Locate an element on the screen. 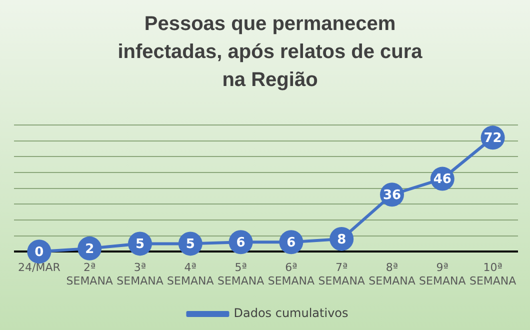 Image resolution: width=530 pixels, height=330 pixels. x-tick-label: 6ª SEMANA is located at coordinates (292, 274).